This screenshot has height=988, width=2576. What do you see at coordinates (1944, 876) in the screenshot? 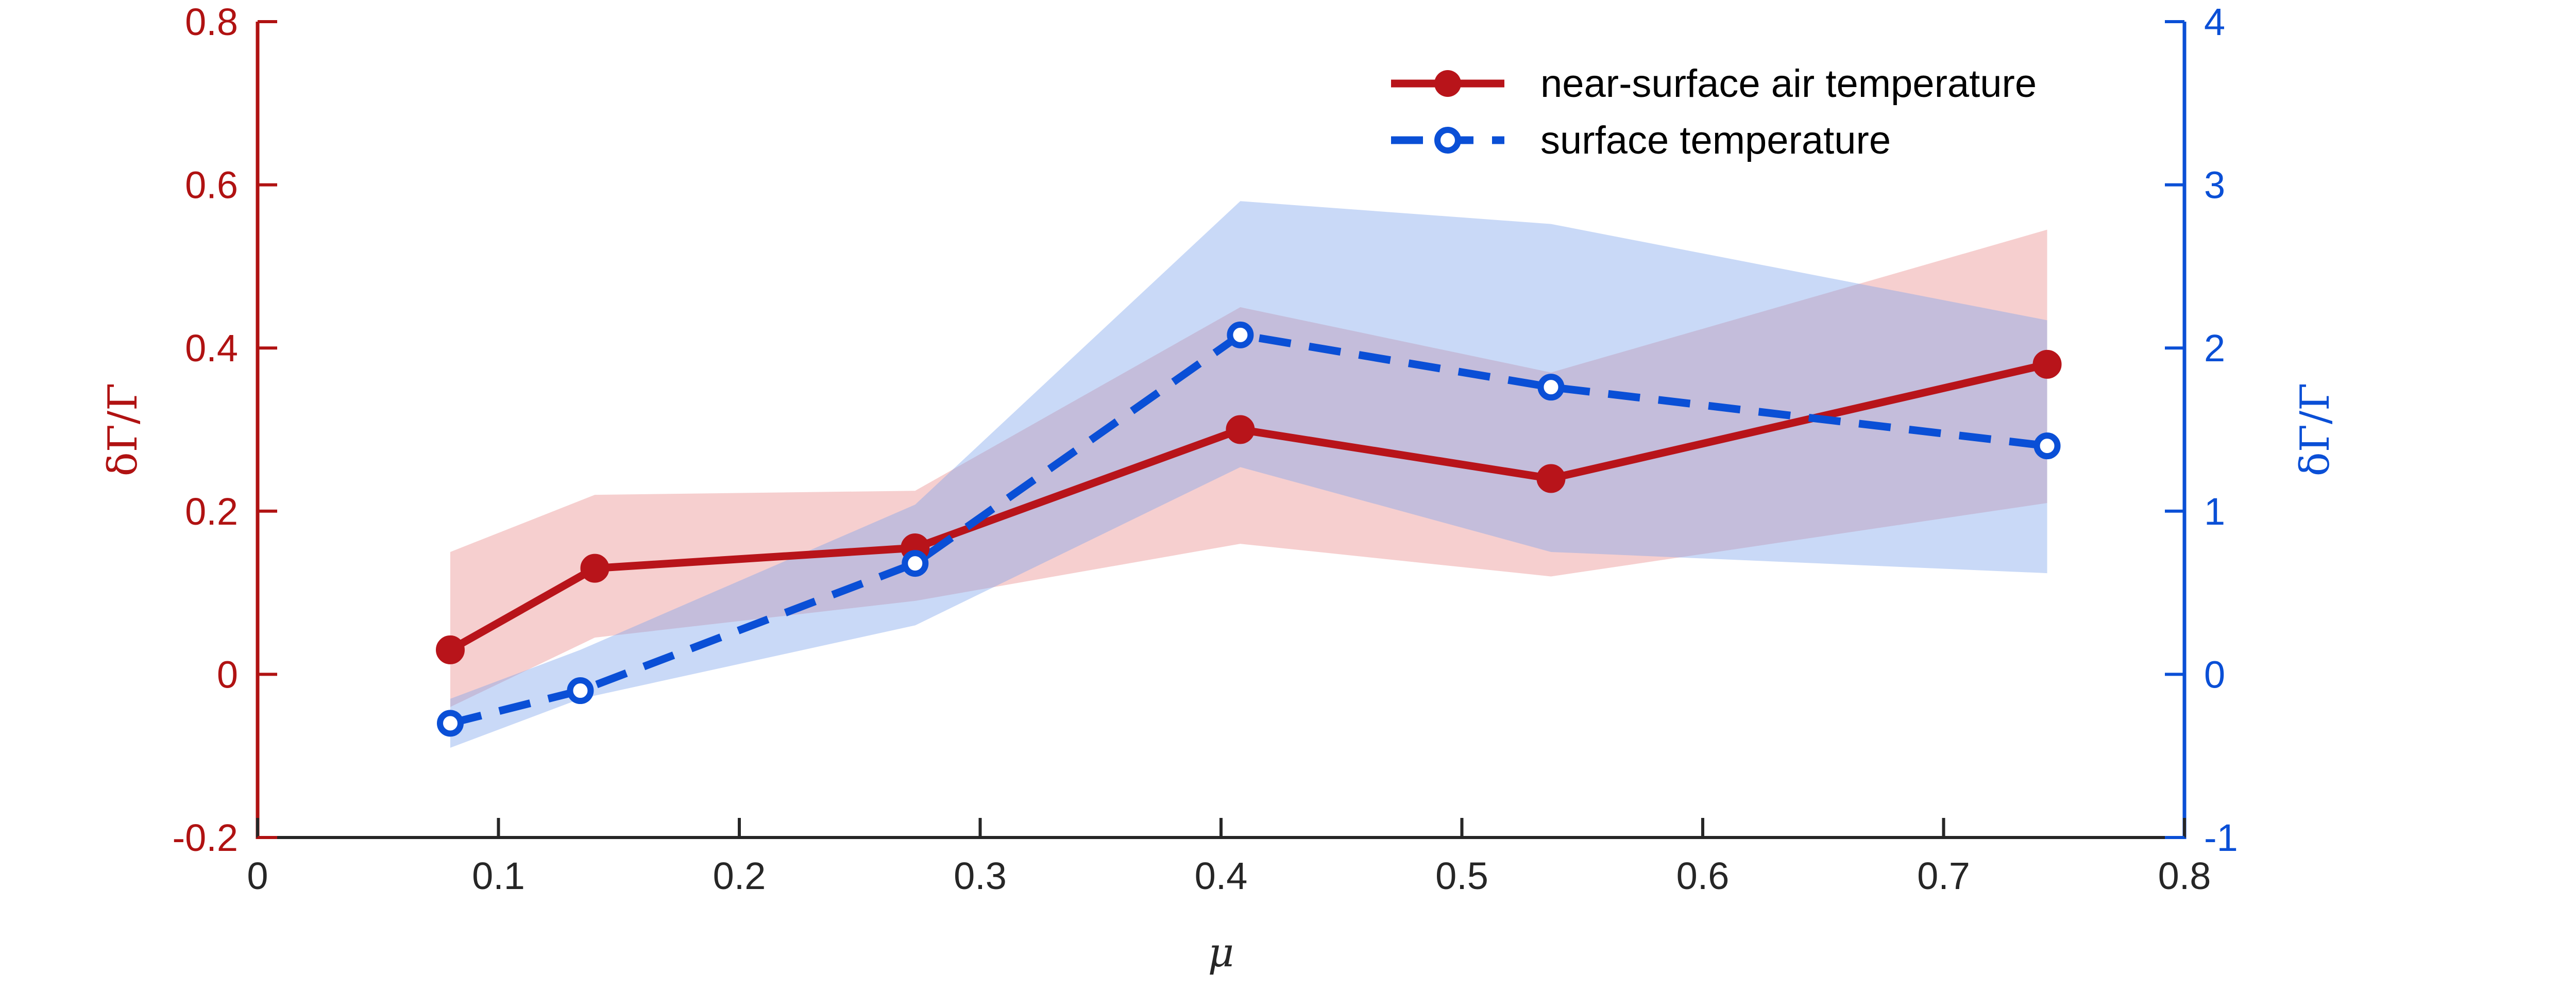
I see `x-tick-label: 0.7` at bounding box center [1944, 876].